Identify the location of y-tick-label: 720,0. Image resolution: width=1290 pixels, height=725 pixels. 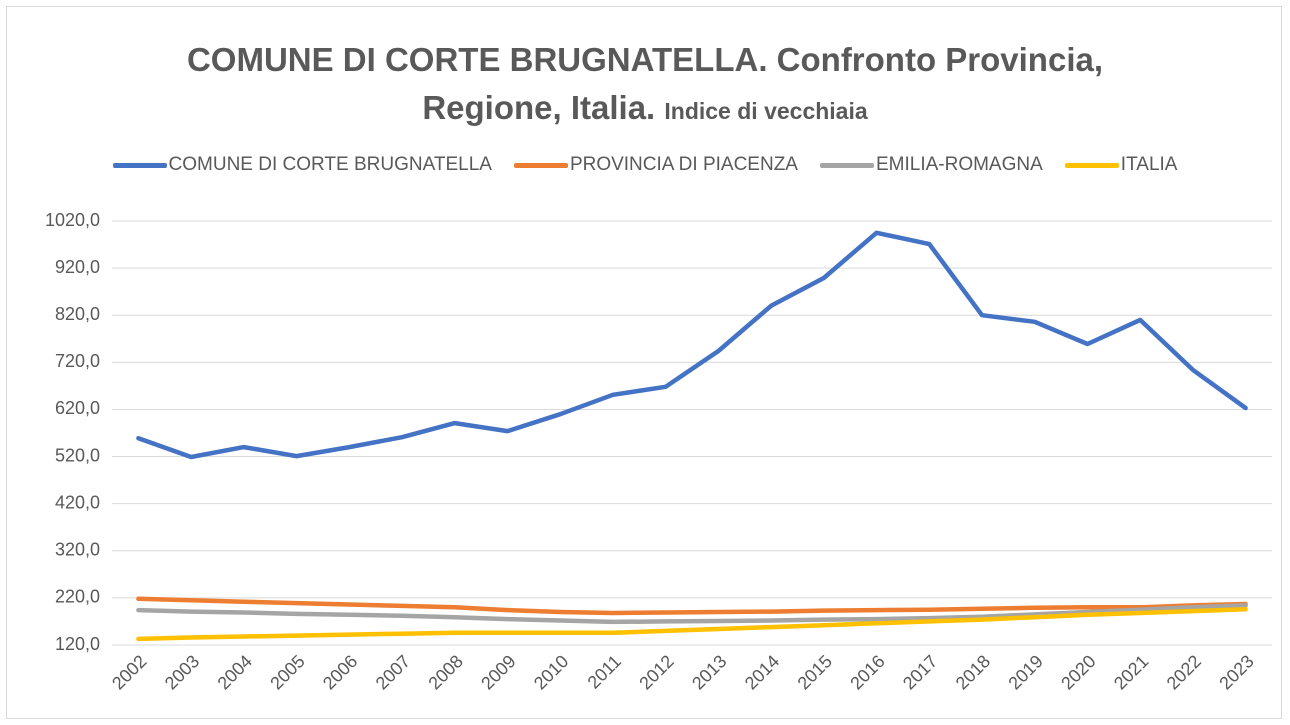
(77, 361).